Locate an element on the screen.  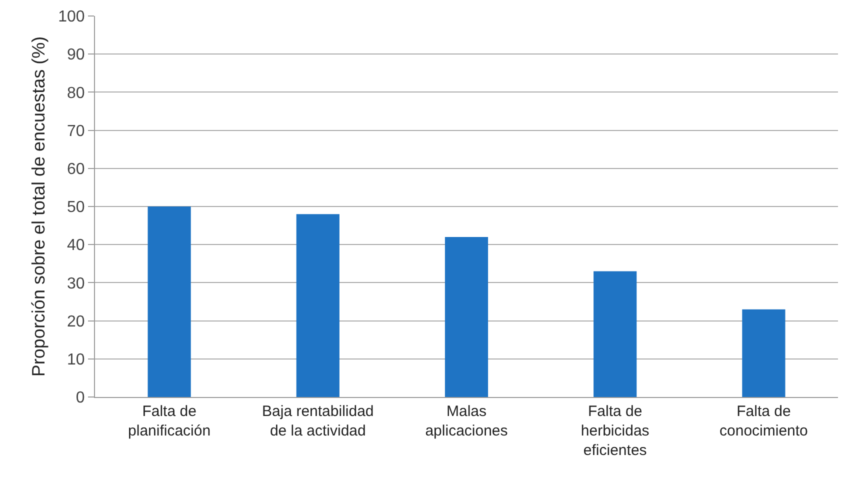
x-tick-label: Malas aplicaciones is located at coordinates (466, 421).